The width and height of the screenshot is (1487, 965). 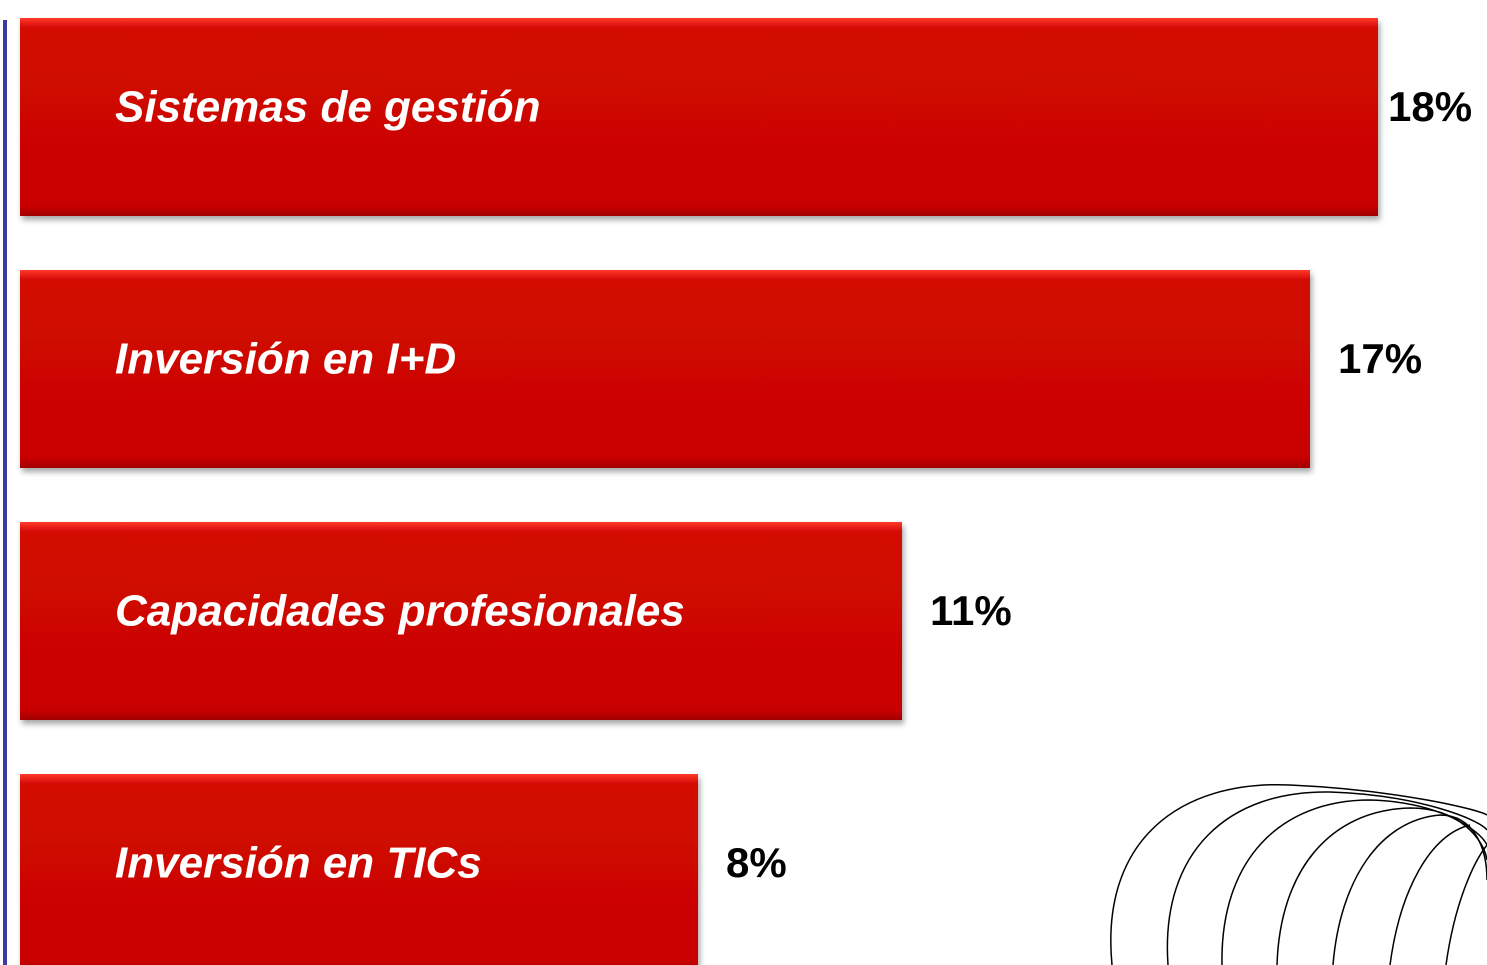 What do you see at coordinates (327, 107) in the screenshot?
I see `category-label: Sistemas de gestión` at bounding box center [327, 107].